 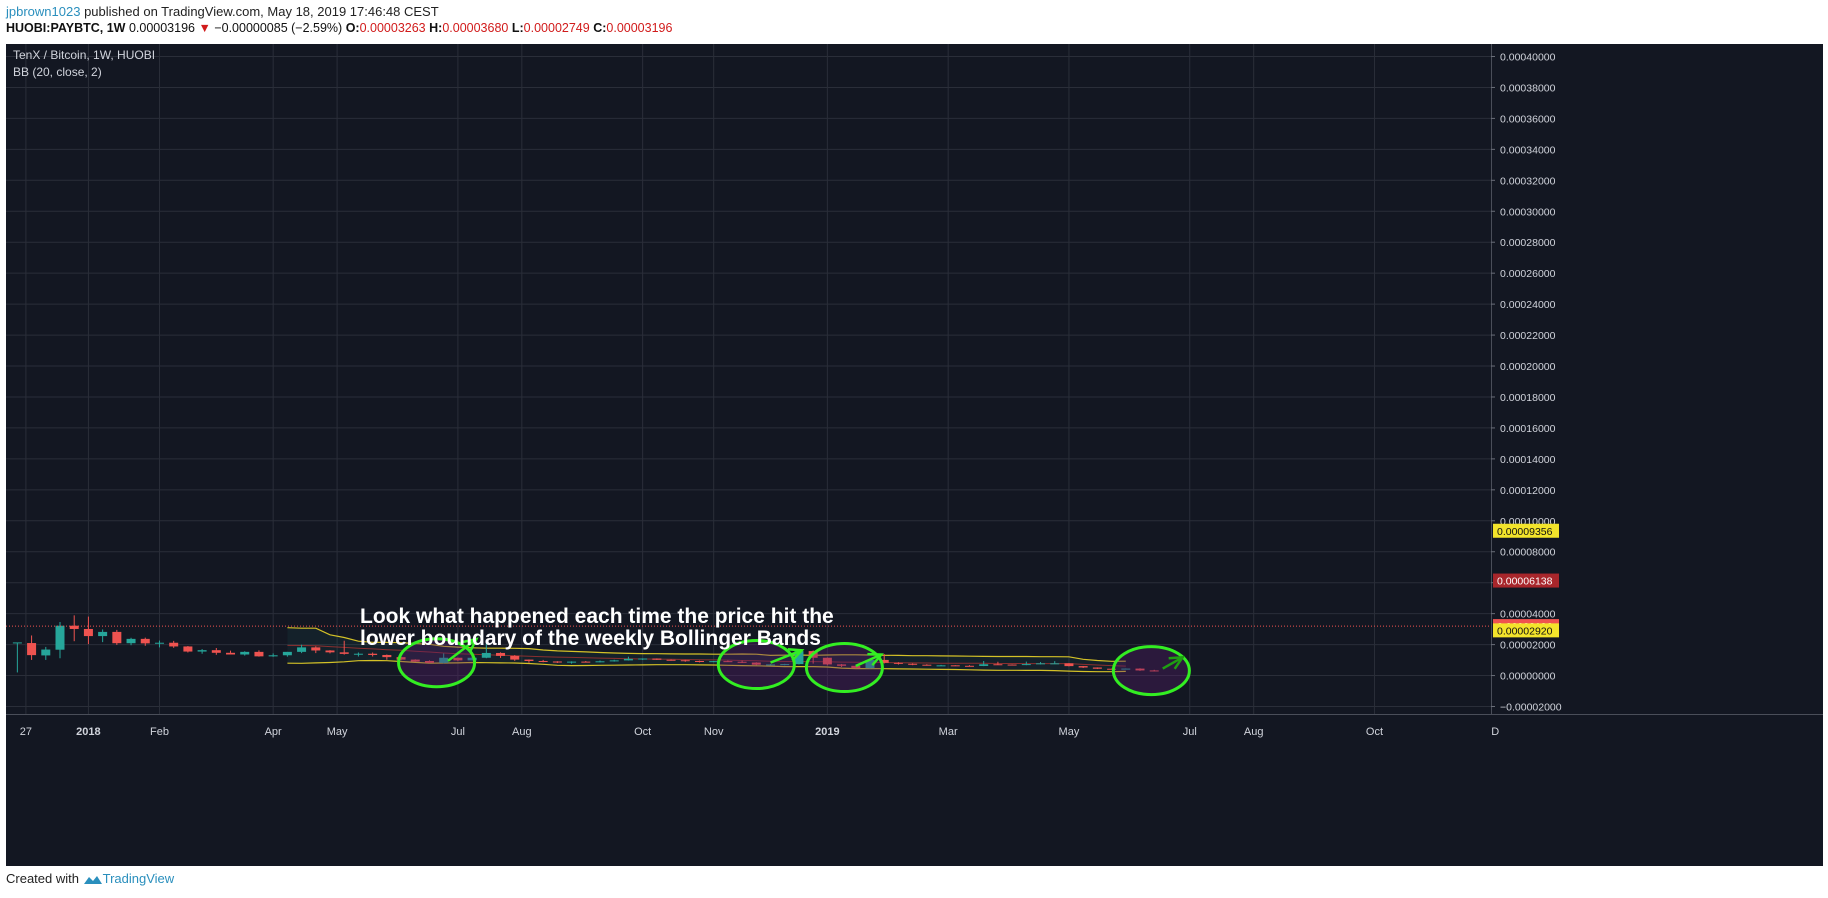 What do you see at coordinates (1528, 274) in the screenshot?
I see `y-tick-label: 0.00026000` at bounding box center [1528, 274].